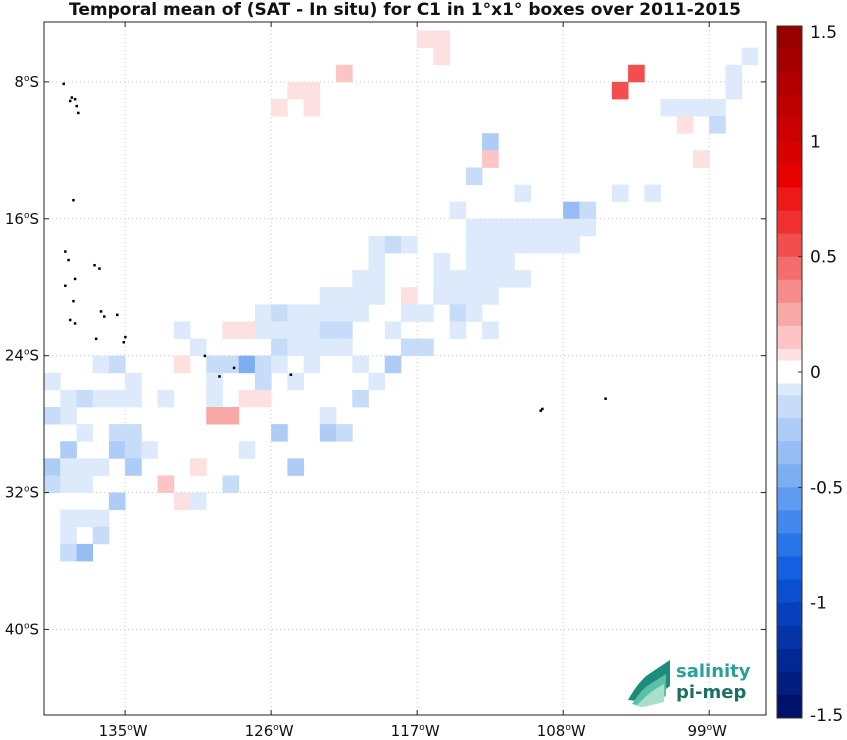 The image size is (847, 740). Describe the element at coordinates (26, 82) in the screenshot. I see `y-tick-label: 8oS` at that location.